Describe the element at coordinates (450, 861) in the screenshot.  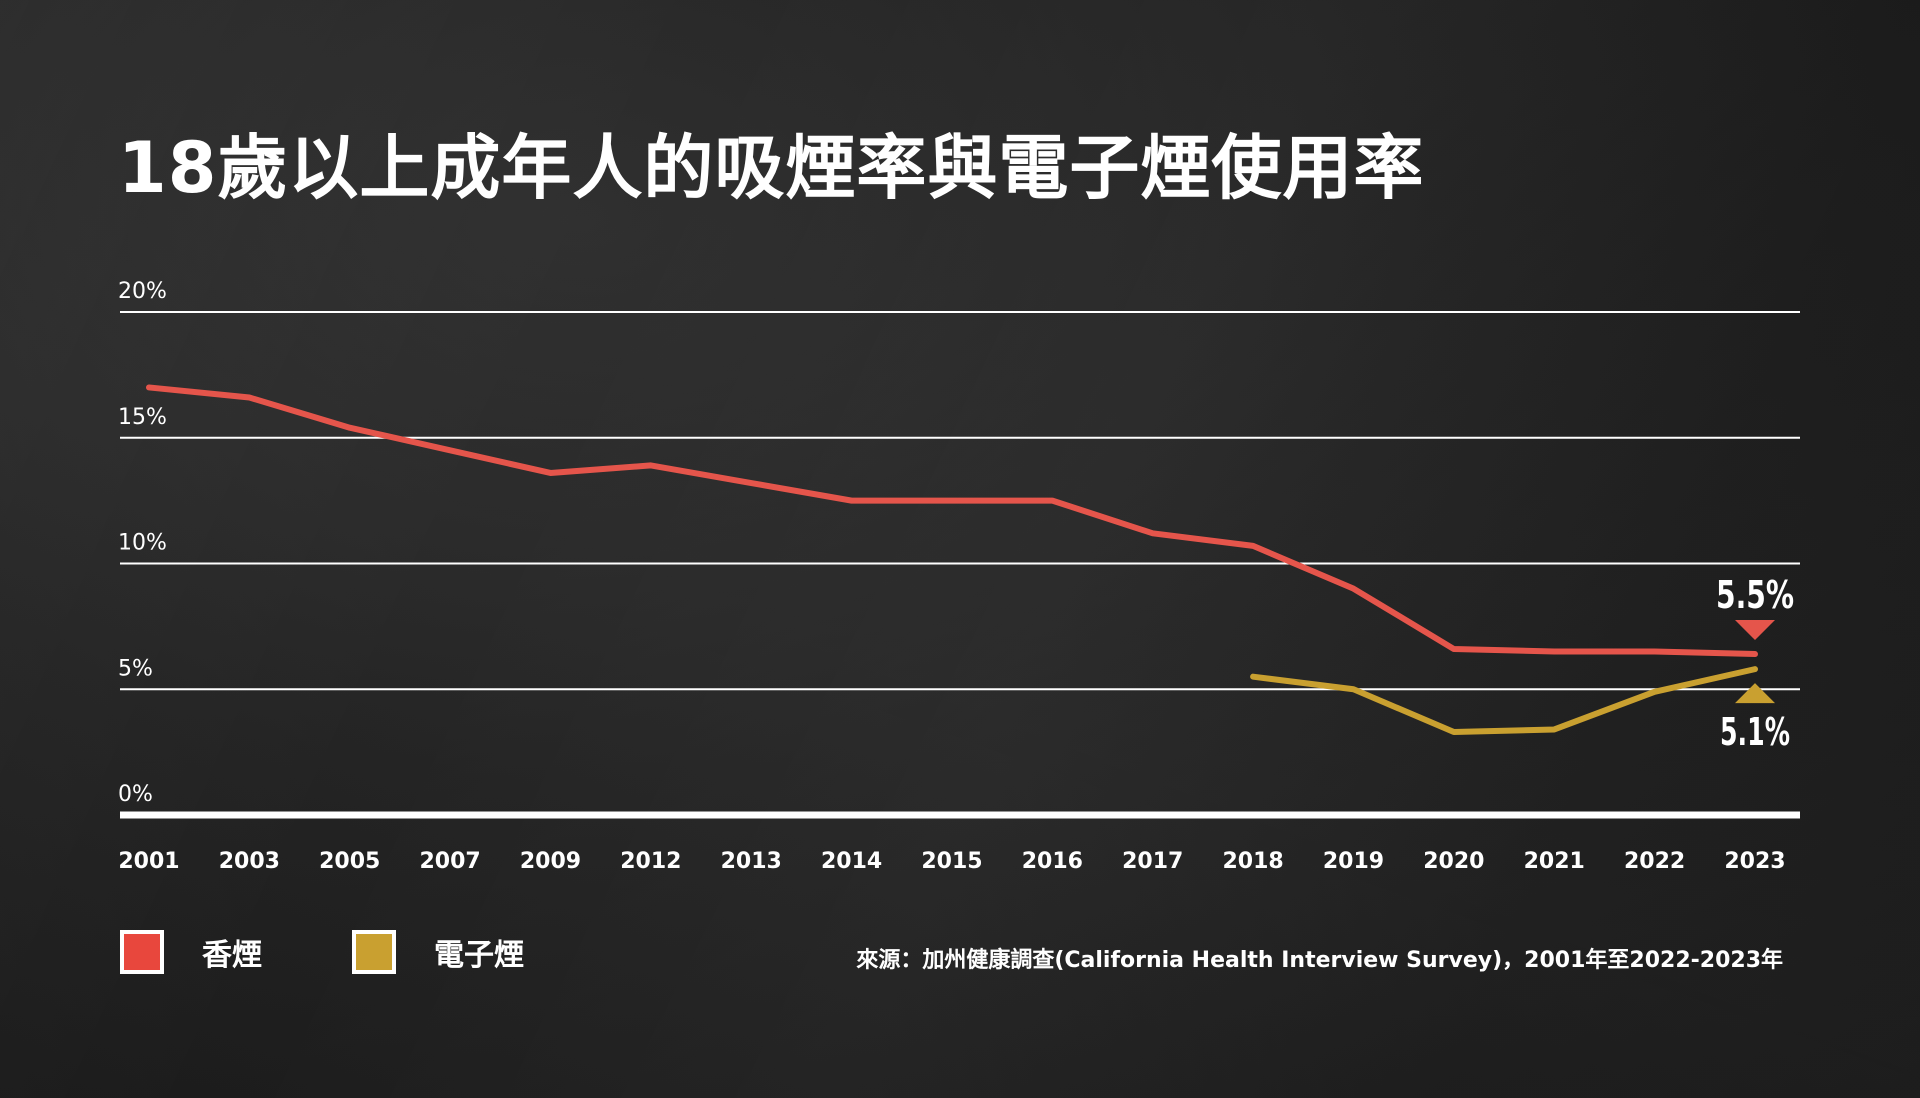
I see `x-tick-label: 2007` at that location.